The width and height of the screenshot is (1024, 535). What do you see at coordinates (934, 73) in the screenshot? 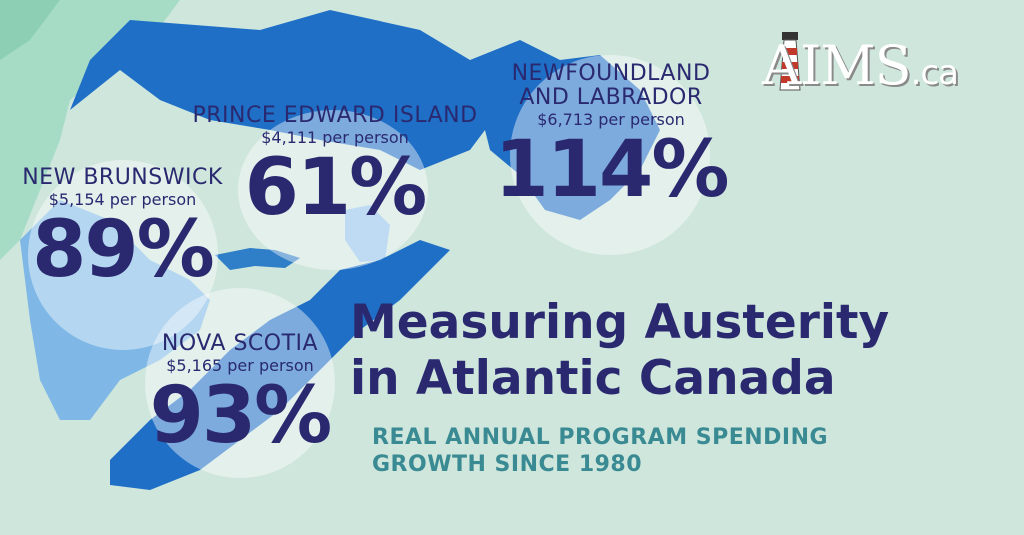
I see `logo-suffix: .ca` at bounding box center [934, 73].